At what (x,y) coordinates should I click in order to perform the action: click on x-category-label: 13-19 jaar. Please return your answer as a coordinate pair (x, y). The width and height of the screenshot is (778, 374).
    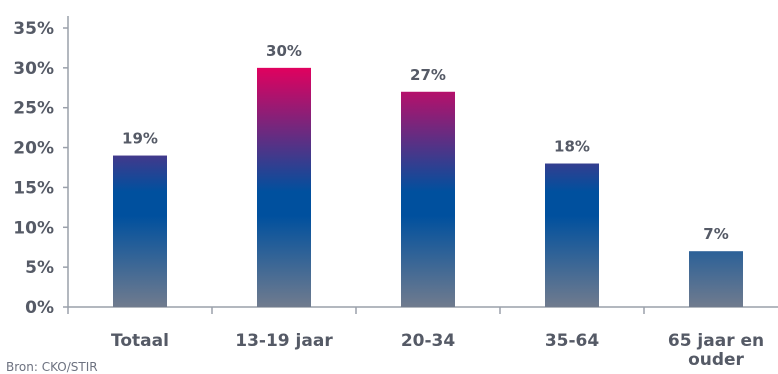
    Looking at the image, I should click on (284, 341).